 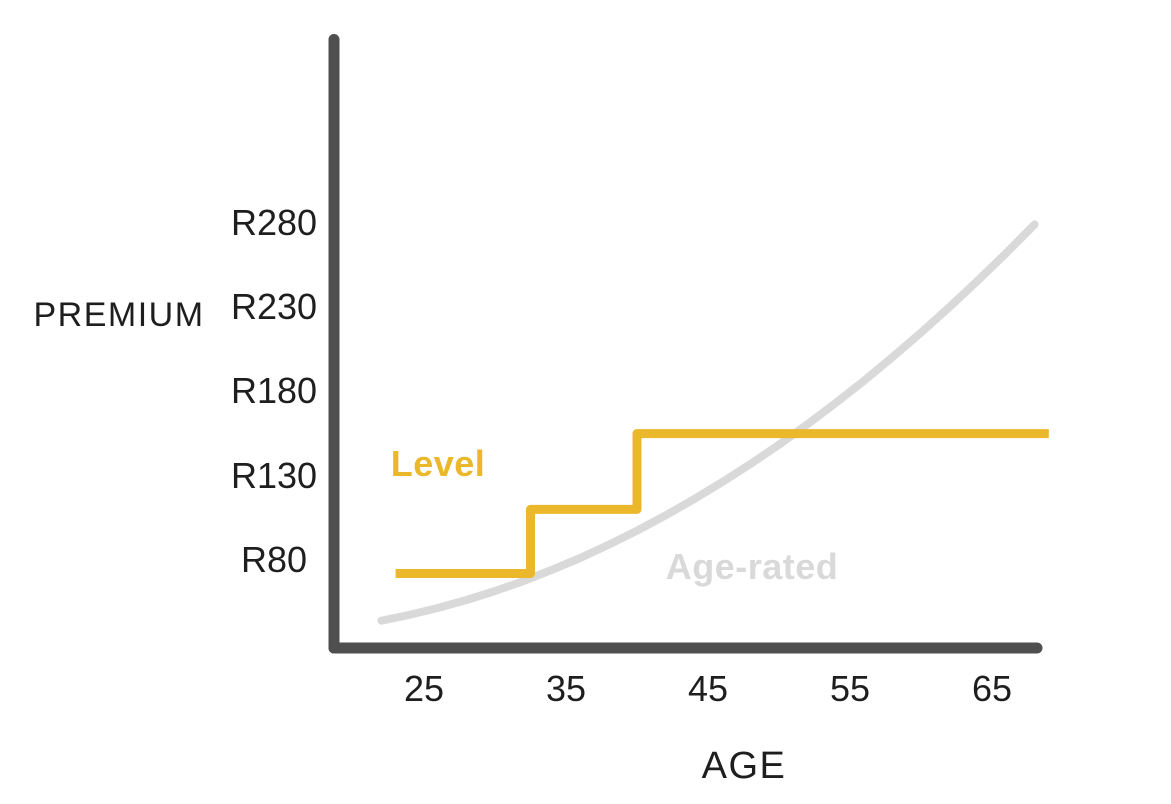 What do you see at coordinates (274, 475) in the screenshot?
I see `y-tick-label-130: R130` at bounding box center [274, 475].